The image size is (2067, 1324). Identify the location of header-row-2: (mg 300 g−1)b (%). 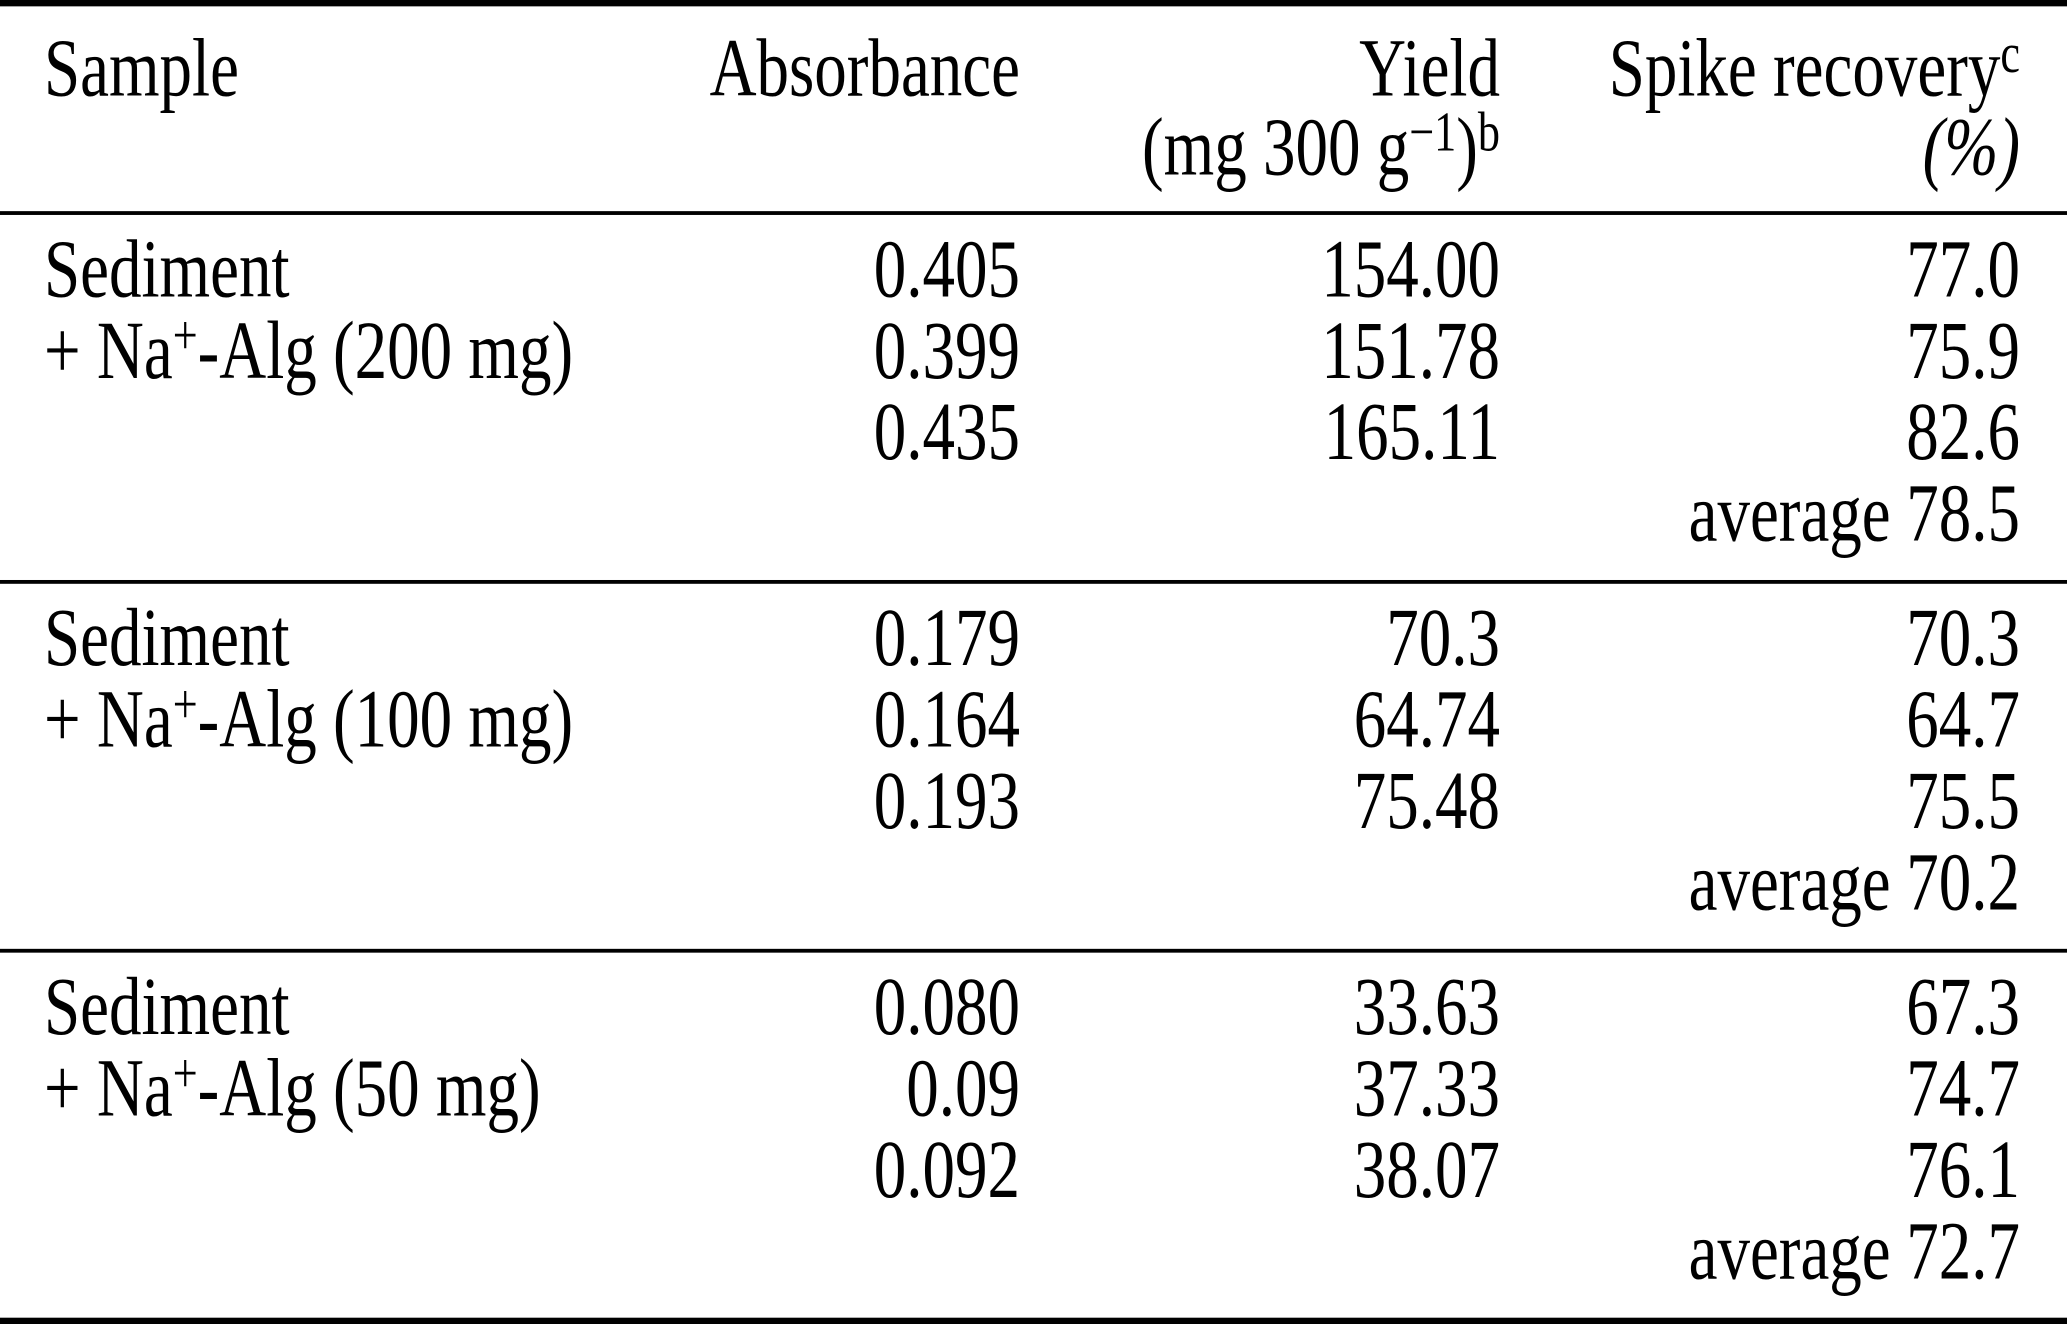
(1033, 146).